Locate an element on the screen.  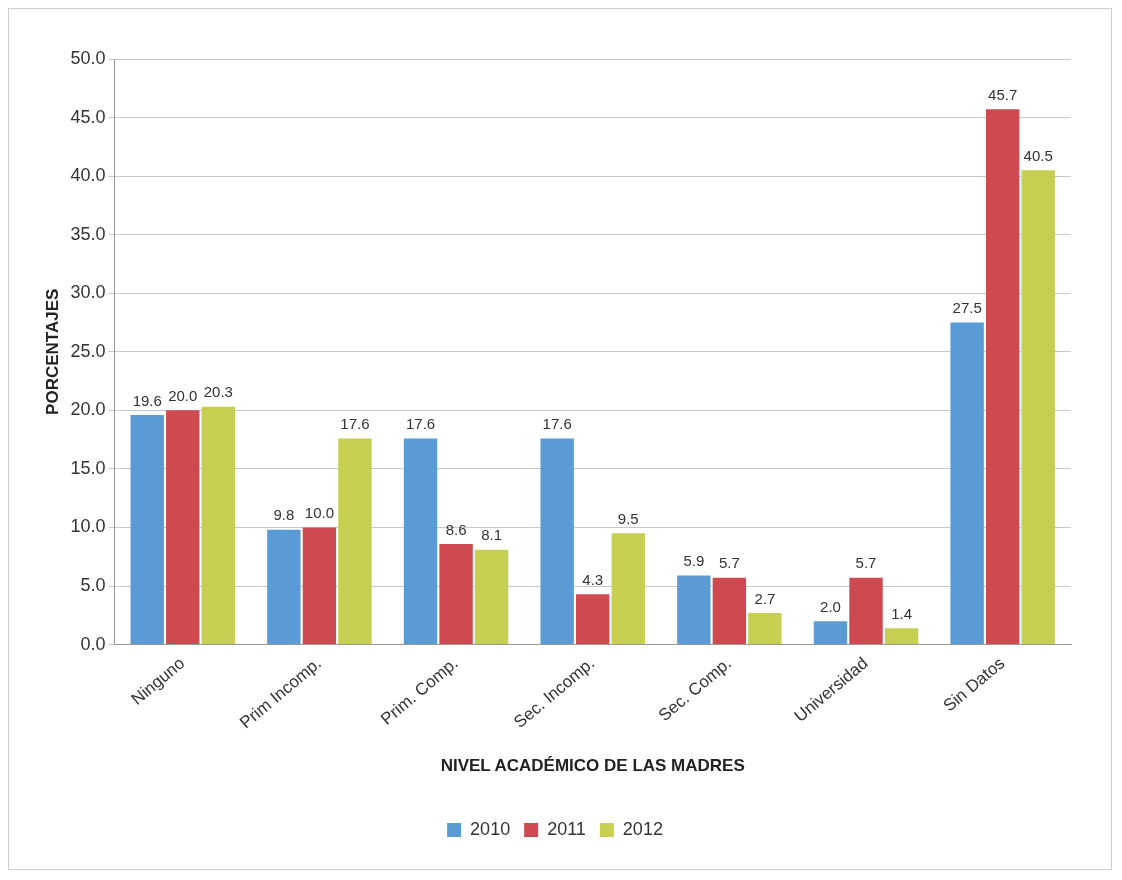
y-tick-label: 5.0 is located at coordinates (93, 585).